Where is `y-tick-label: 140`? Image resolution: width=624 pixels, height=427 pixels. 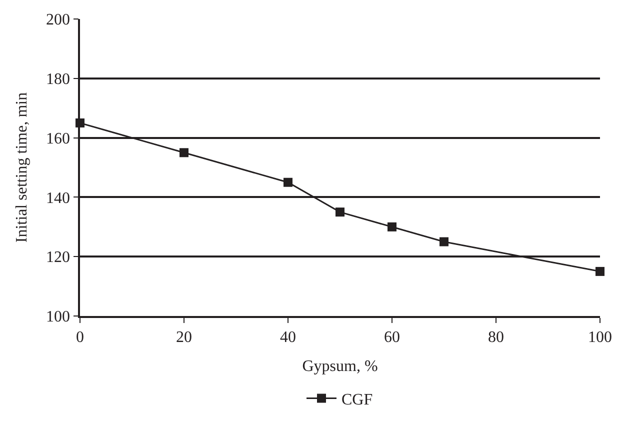 y-tick-label: 140 is located at coordinates (58, 198).